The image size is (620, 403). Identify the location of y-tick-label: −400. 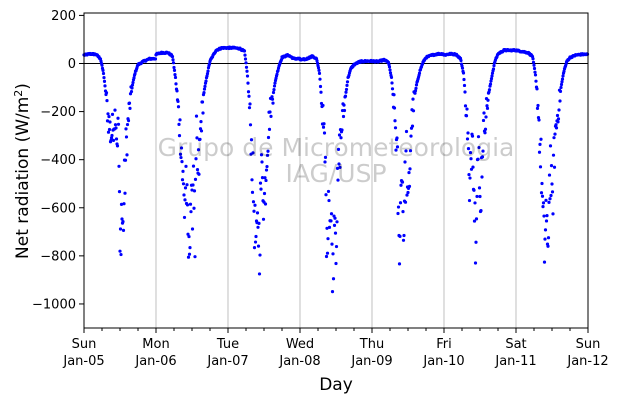
(58, 160).